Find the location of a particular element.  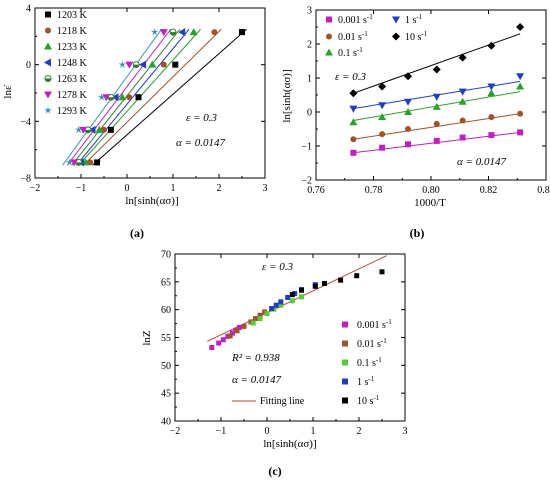

legend-label: 1263 K is located at coordinates (72, 79).